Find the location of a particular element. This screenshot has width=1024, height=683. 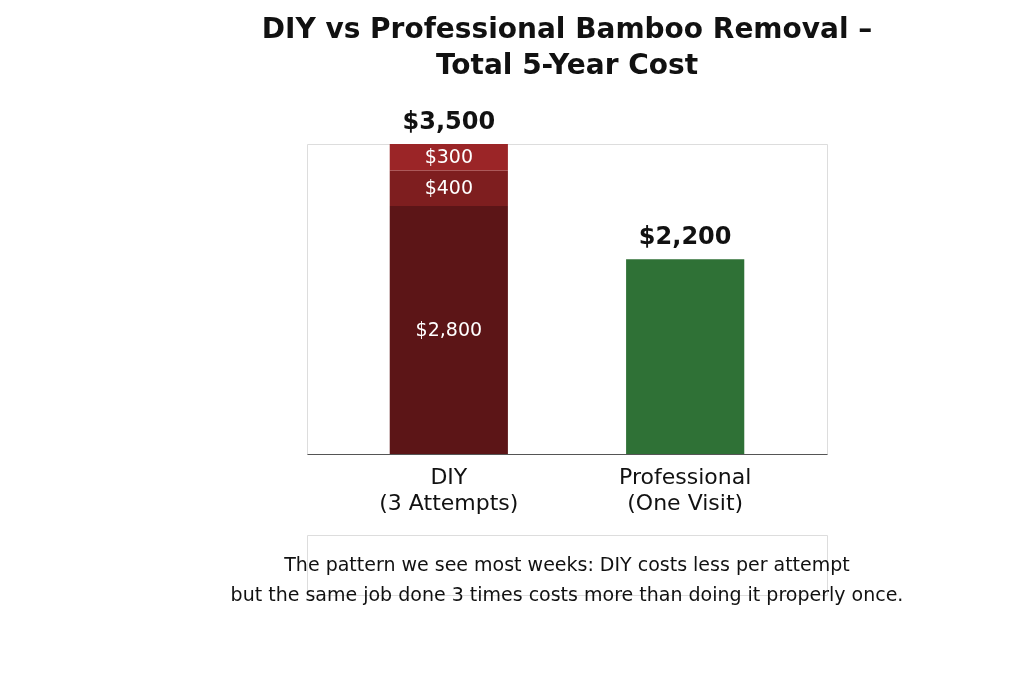

text: The pattern we see most weeks: DIY costs less per attempt but the same job done 3 times costs more than doing it properly once. is located at coordinates (567, 579).